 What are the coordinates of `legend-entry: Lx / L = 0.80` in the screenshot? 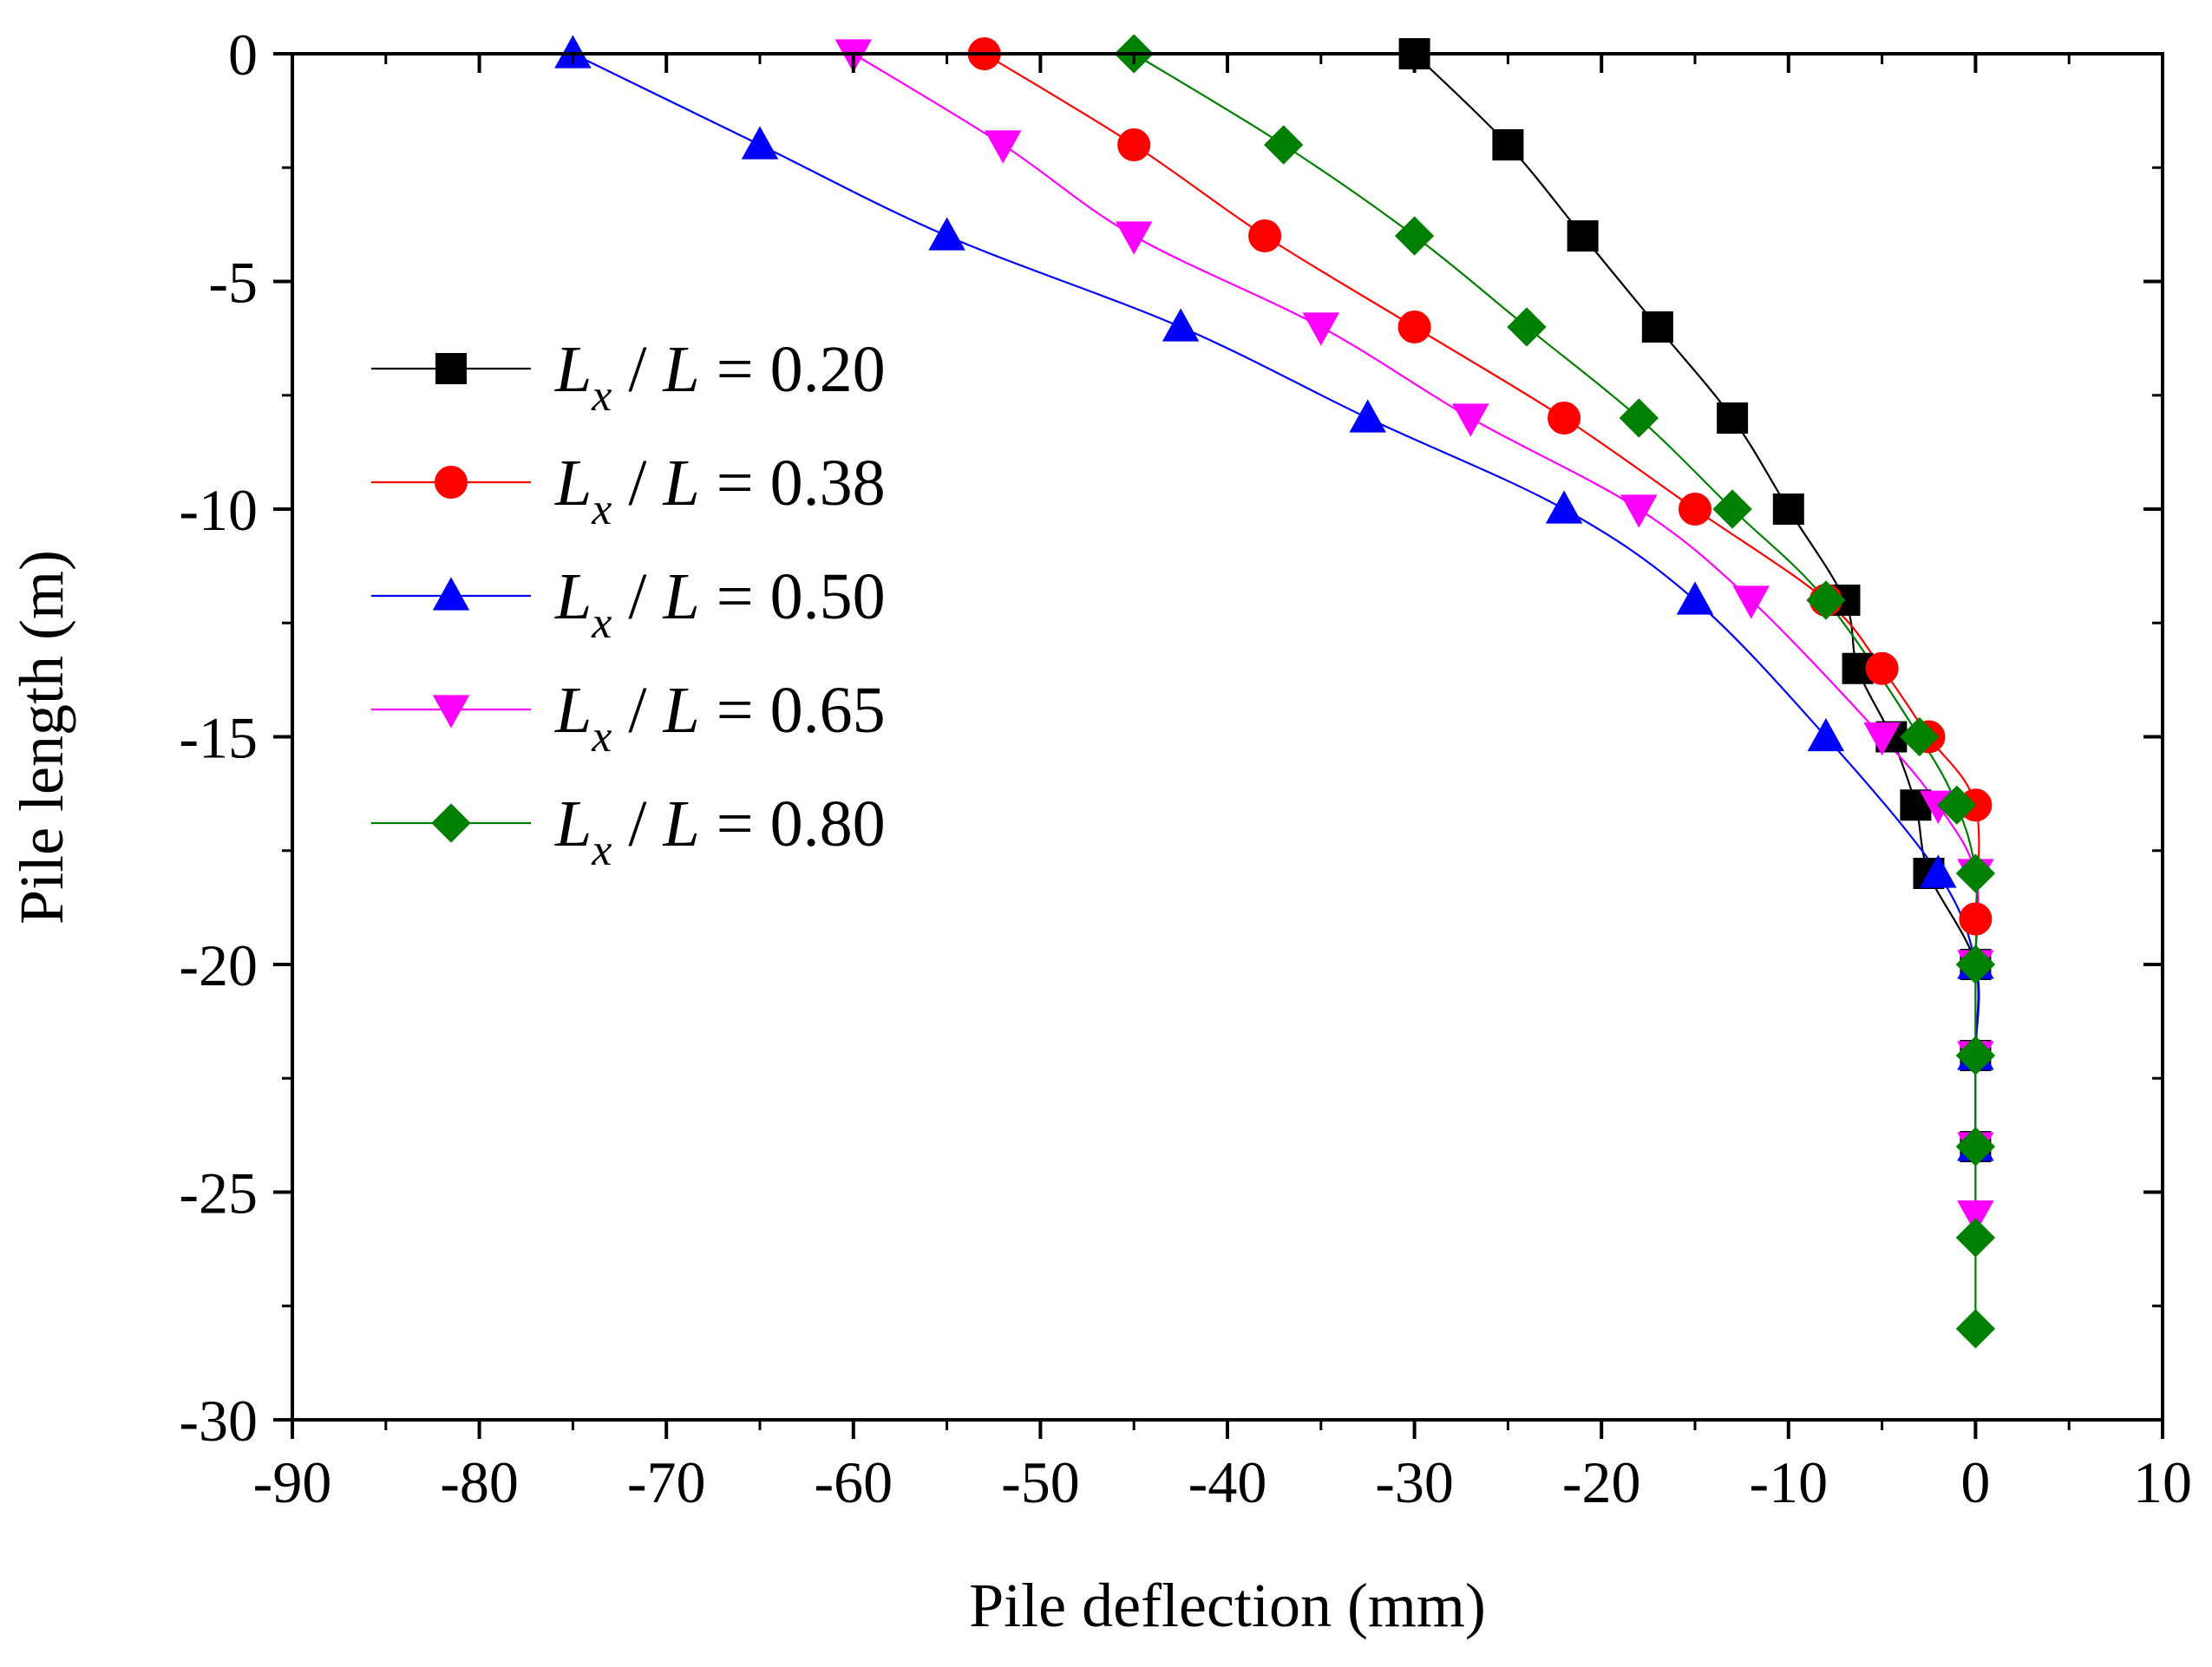 It's located at (628, 831).